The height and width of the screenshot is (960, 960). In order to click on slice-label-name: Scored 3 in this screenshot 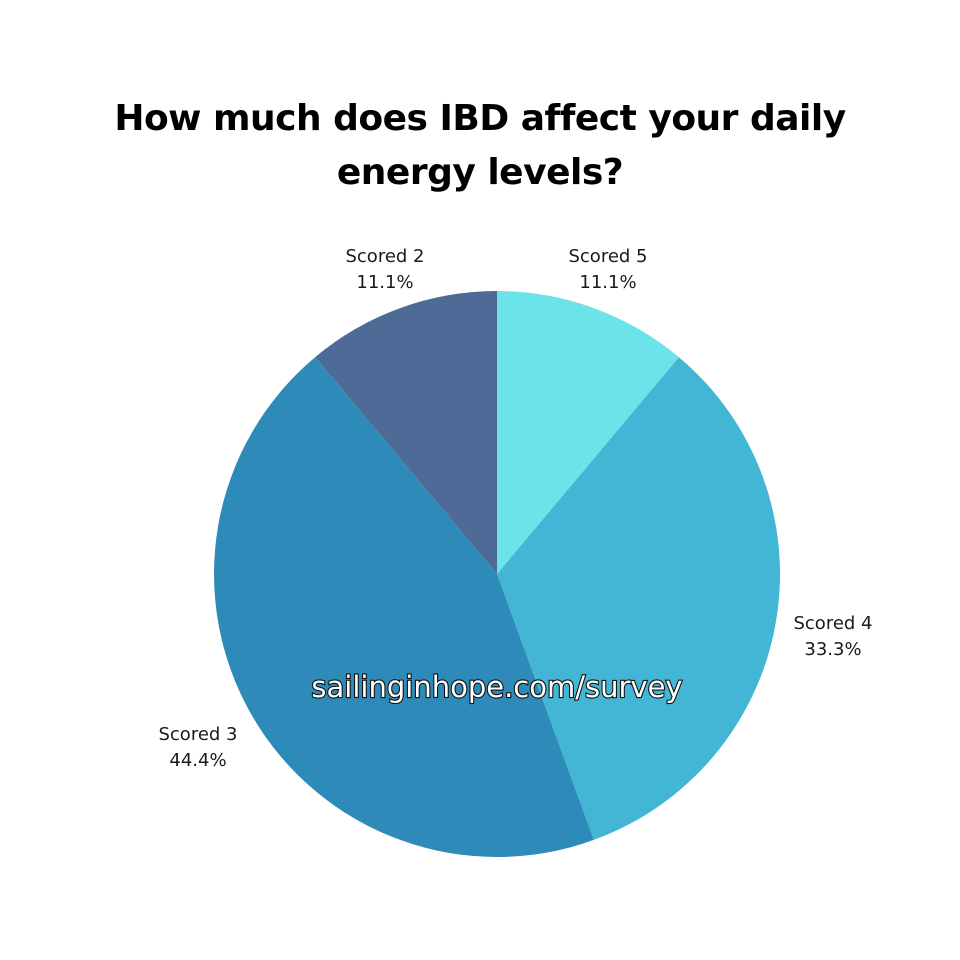, I will do `click(197, 734)`.